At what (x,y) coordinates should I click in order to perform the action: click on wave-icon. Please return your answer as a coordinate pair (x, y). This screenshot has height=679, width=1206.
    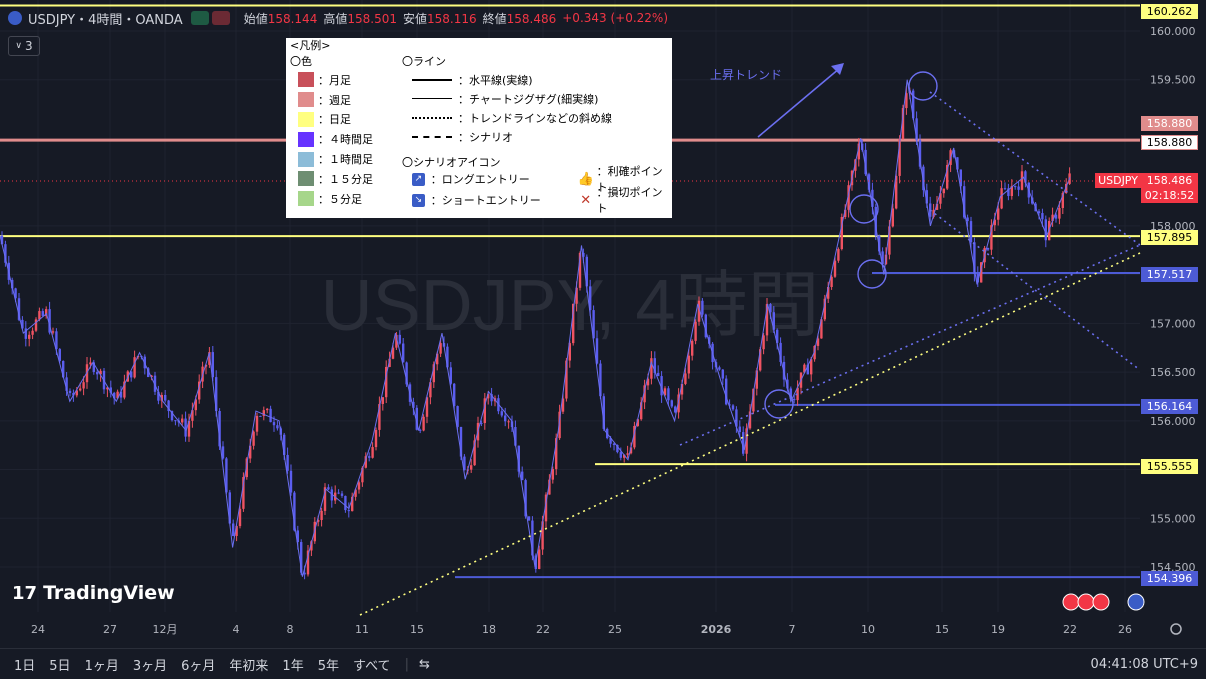
    Looking at the image, I should click on (220, 18).